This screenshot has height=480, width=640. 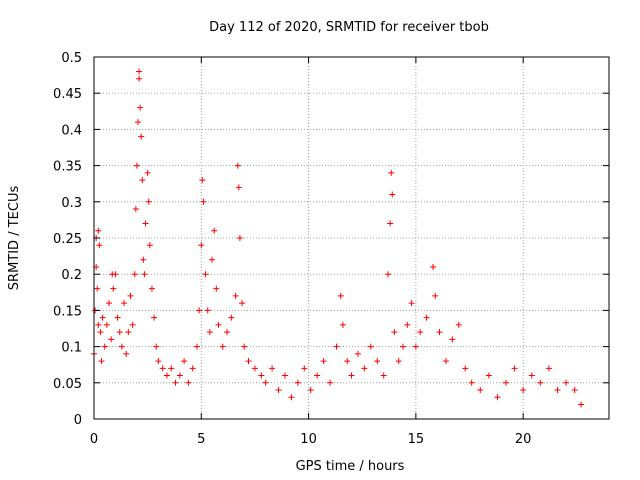 I want to click on y-tick-label: 0.5, so click(x=71, y=58).